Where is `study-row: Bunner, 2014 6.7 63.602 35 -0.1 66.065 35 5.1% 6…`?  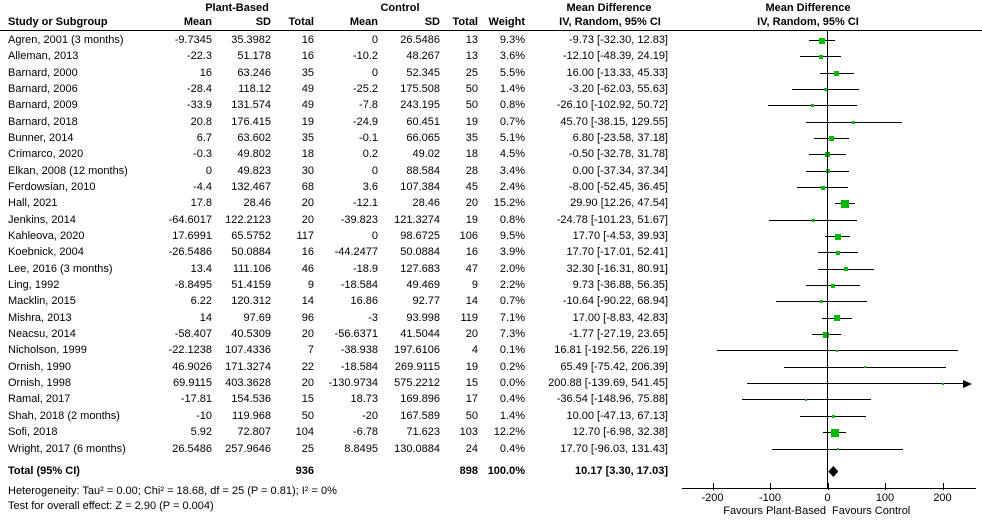
study-row: Bunner, 2014 6.7 63.602 35 -0.1 66.065 35 5.1% 6… is located at coordinates (491, 138).